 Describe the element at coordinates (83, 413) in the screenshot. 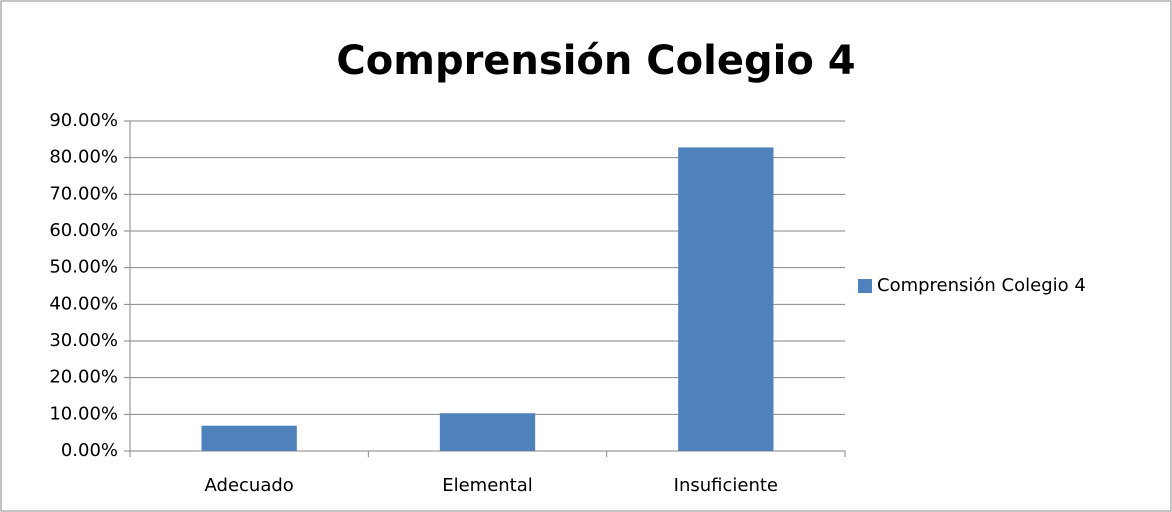

I see `y-tick-label: 10.00%` at that location.